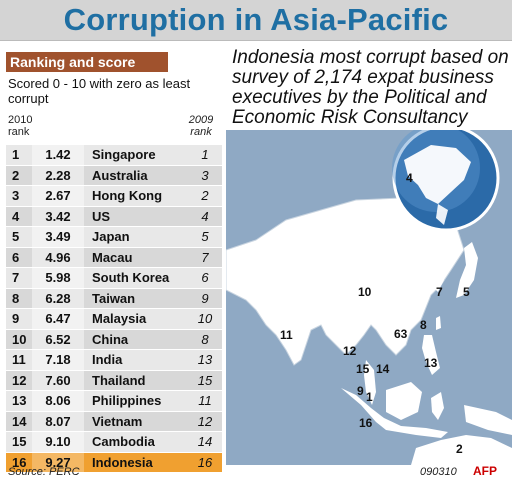 Image resolution: width=512 pixels, height=485 pixels. What do you see at coordinates (123, 442) in the screenshot?
I see `country-cell: Cambodia` at bounding box center [123, 442].